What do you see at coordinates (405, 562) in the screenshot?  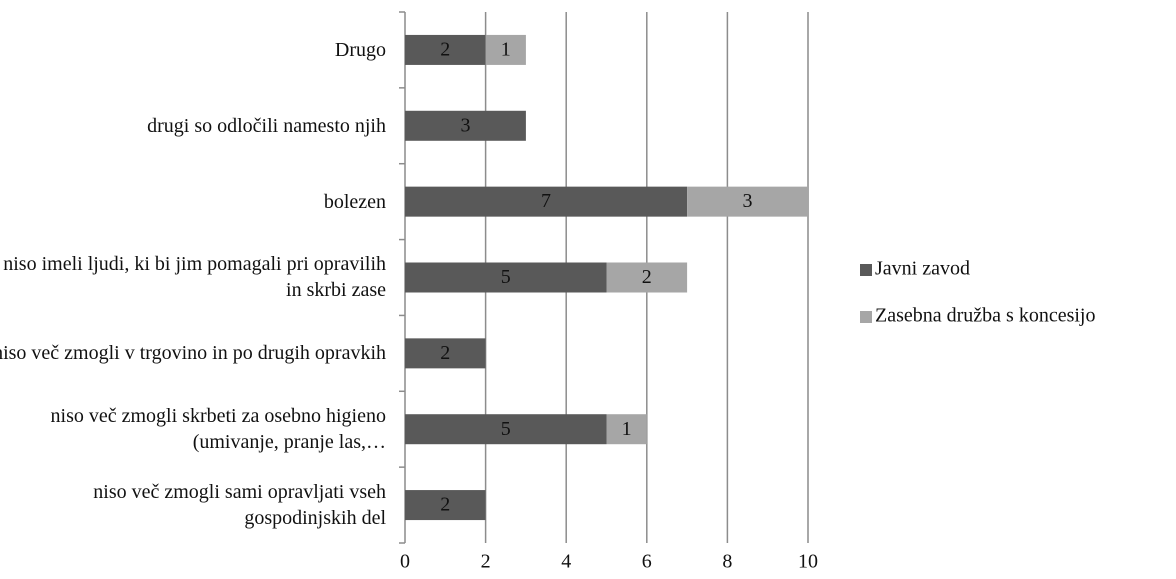 I see `x-tick-label: 0` at bounding box center [405, 562].